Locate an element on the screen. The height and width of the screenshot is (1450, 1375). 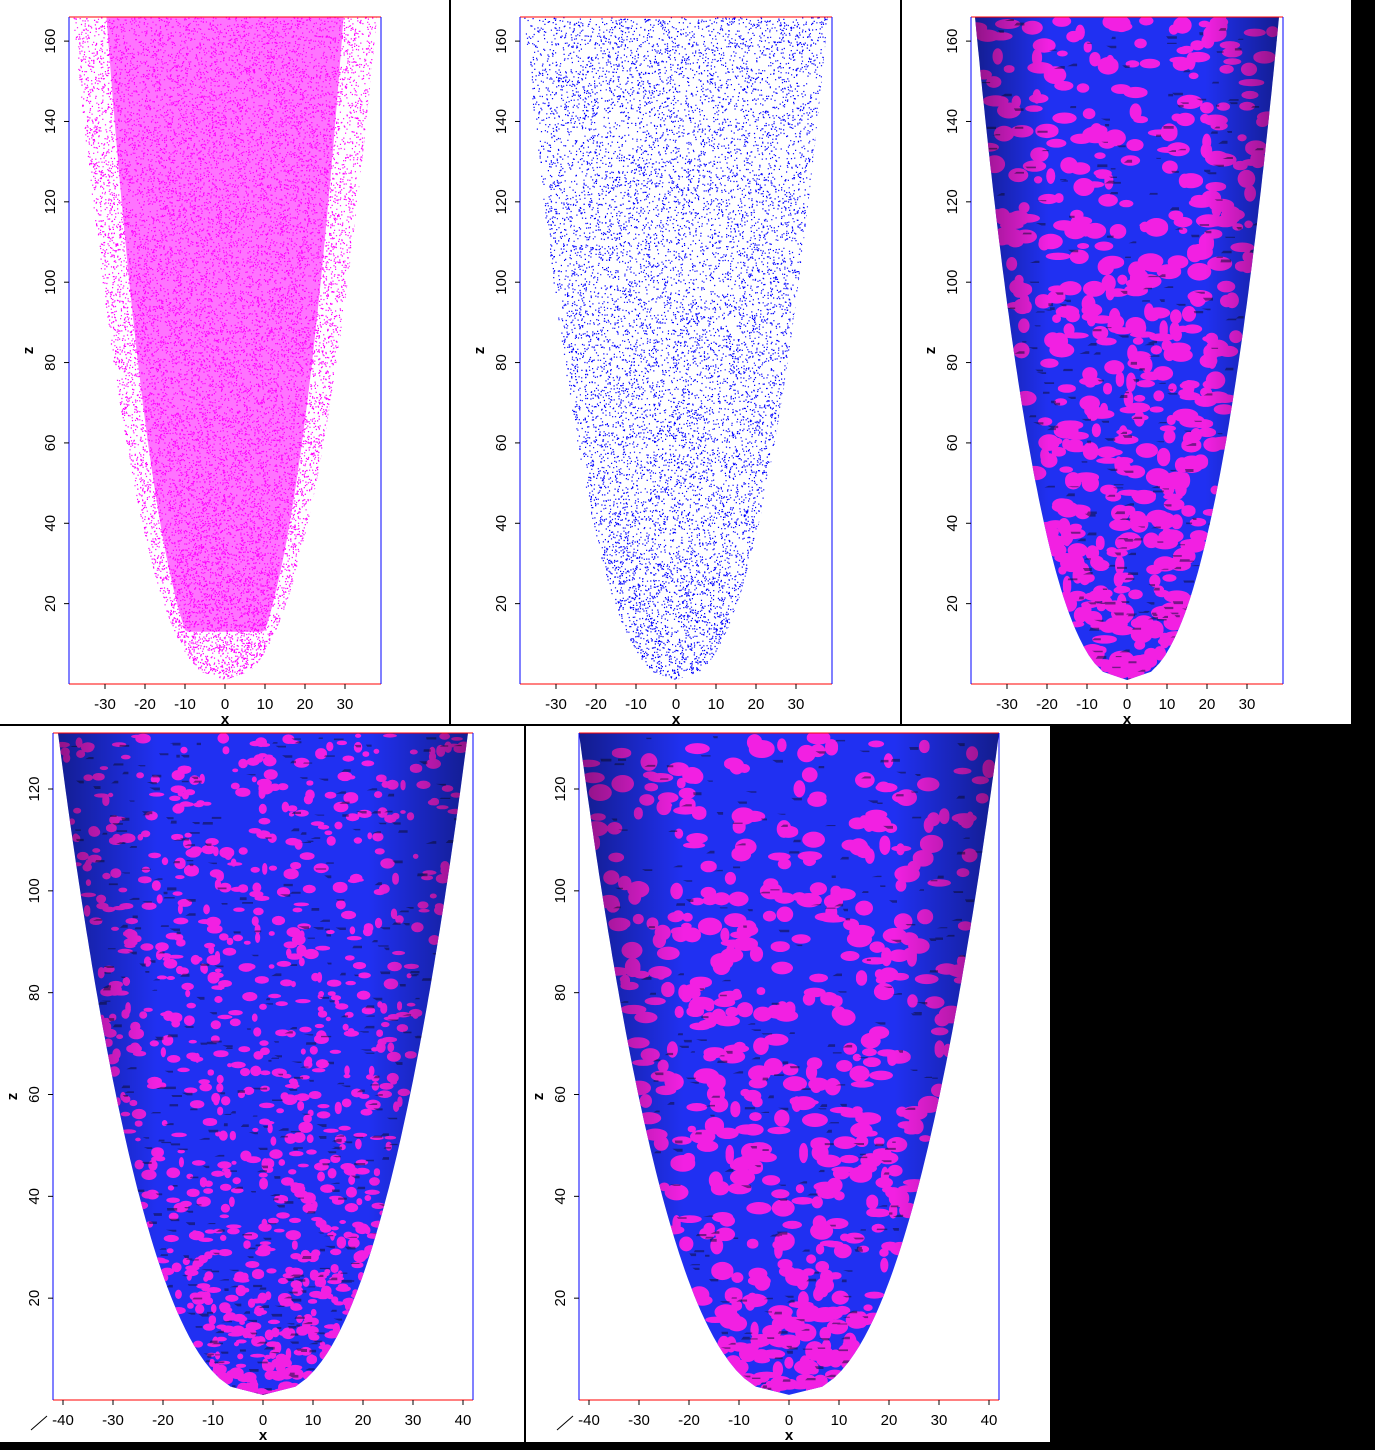
chart-surface-1: -30 -20 -10 0 10 20 30 20 40 60 80 100 120 140 160 x z is located at coordinates (1103, 370).